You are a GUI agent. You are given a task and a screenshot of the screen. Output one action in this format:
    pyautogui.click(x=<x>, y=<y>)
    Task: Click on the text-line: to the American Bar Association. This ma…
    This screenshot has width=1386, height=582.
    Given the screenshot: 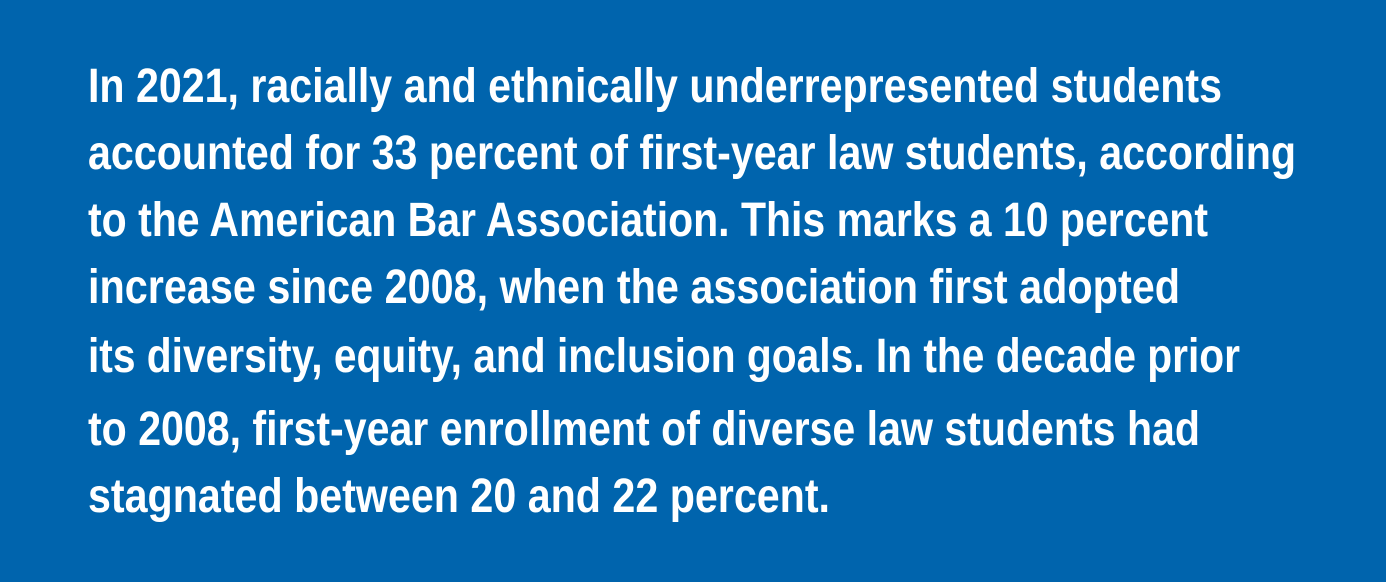 What is the action you would take?
    pyautogui.click(x=648, y=220)
    